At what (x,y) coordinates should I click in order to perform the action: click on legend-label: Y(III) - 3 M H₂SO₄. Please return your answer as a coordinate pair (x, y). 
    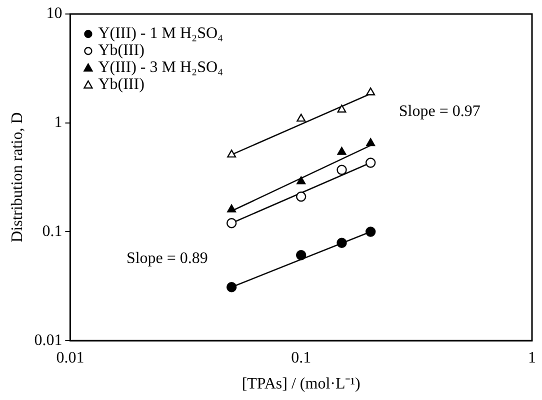
    Looking at the image, I should click on (161, 67).